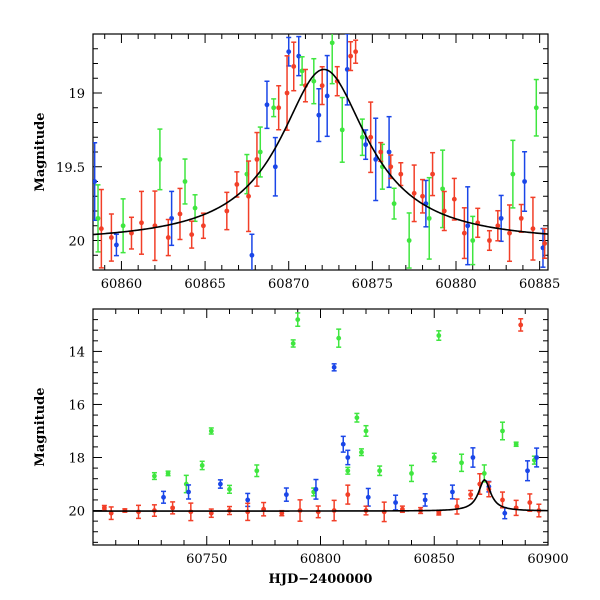 The image size is (600, 600). Describe the element at coordinates (76, 405) in the screenshot. I see `y-tick-label: 16` at that location.